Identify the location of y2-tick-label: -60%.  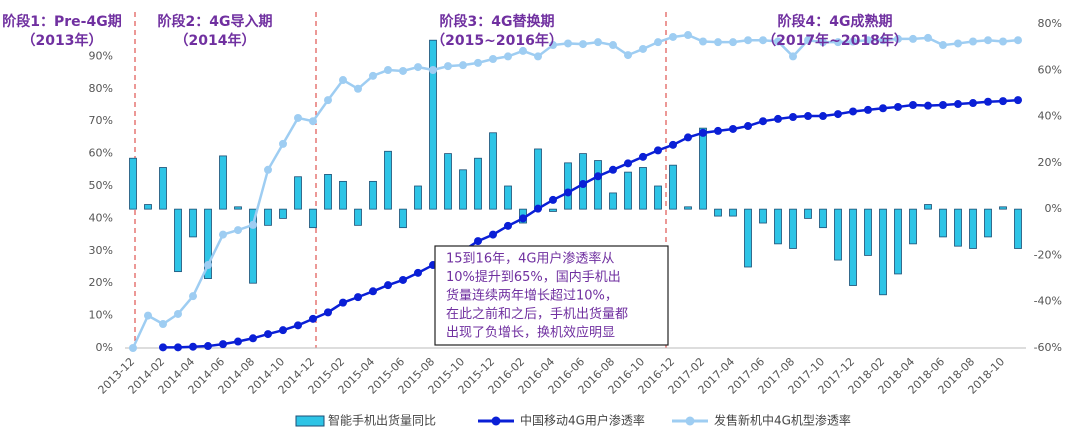
(1048, 347).